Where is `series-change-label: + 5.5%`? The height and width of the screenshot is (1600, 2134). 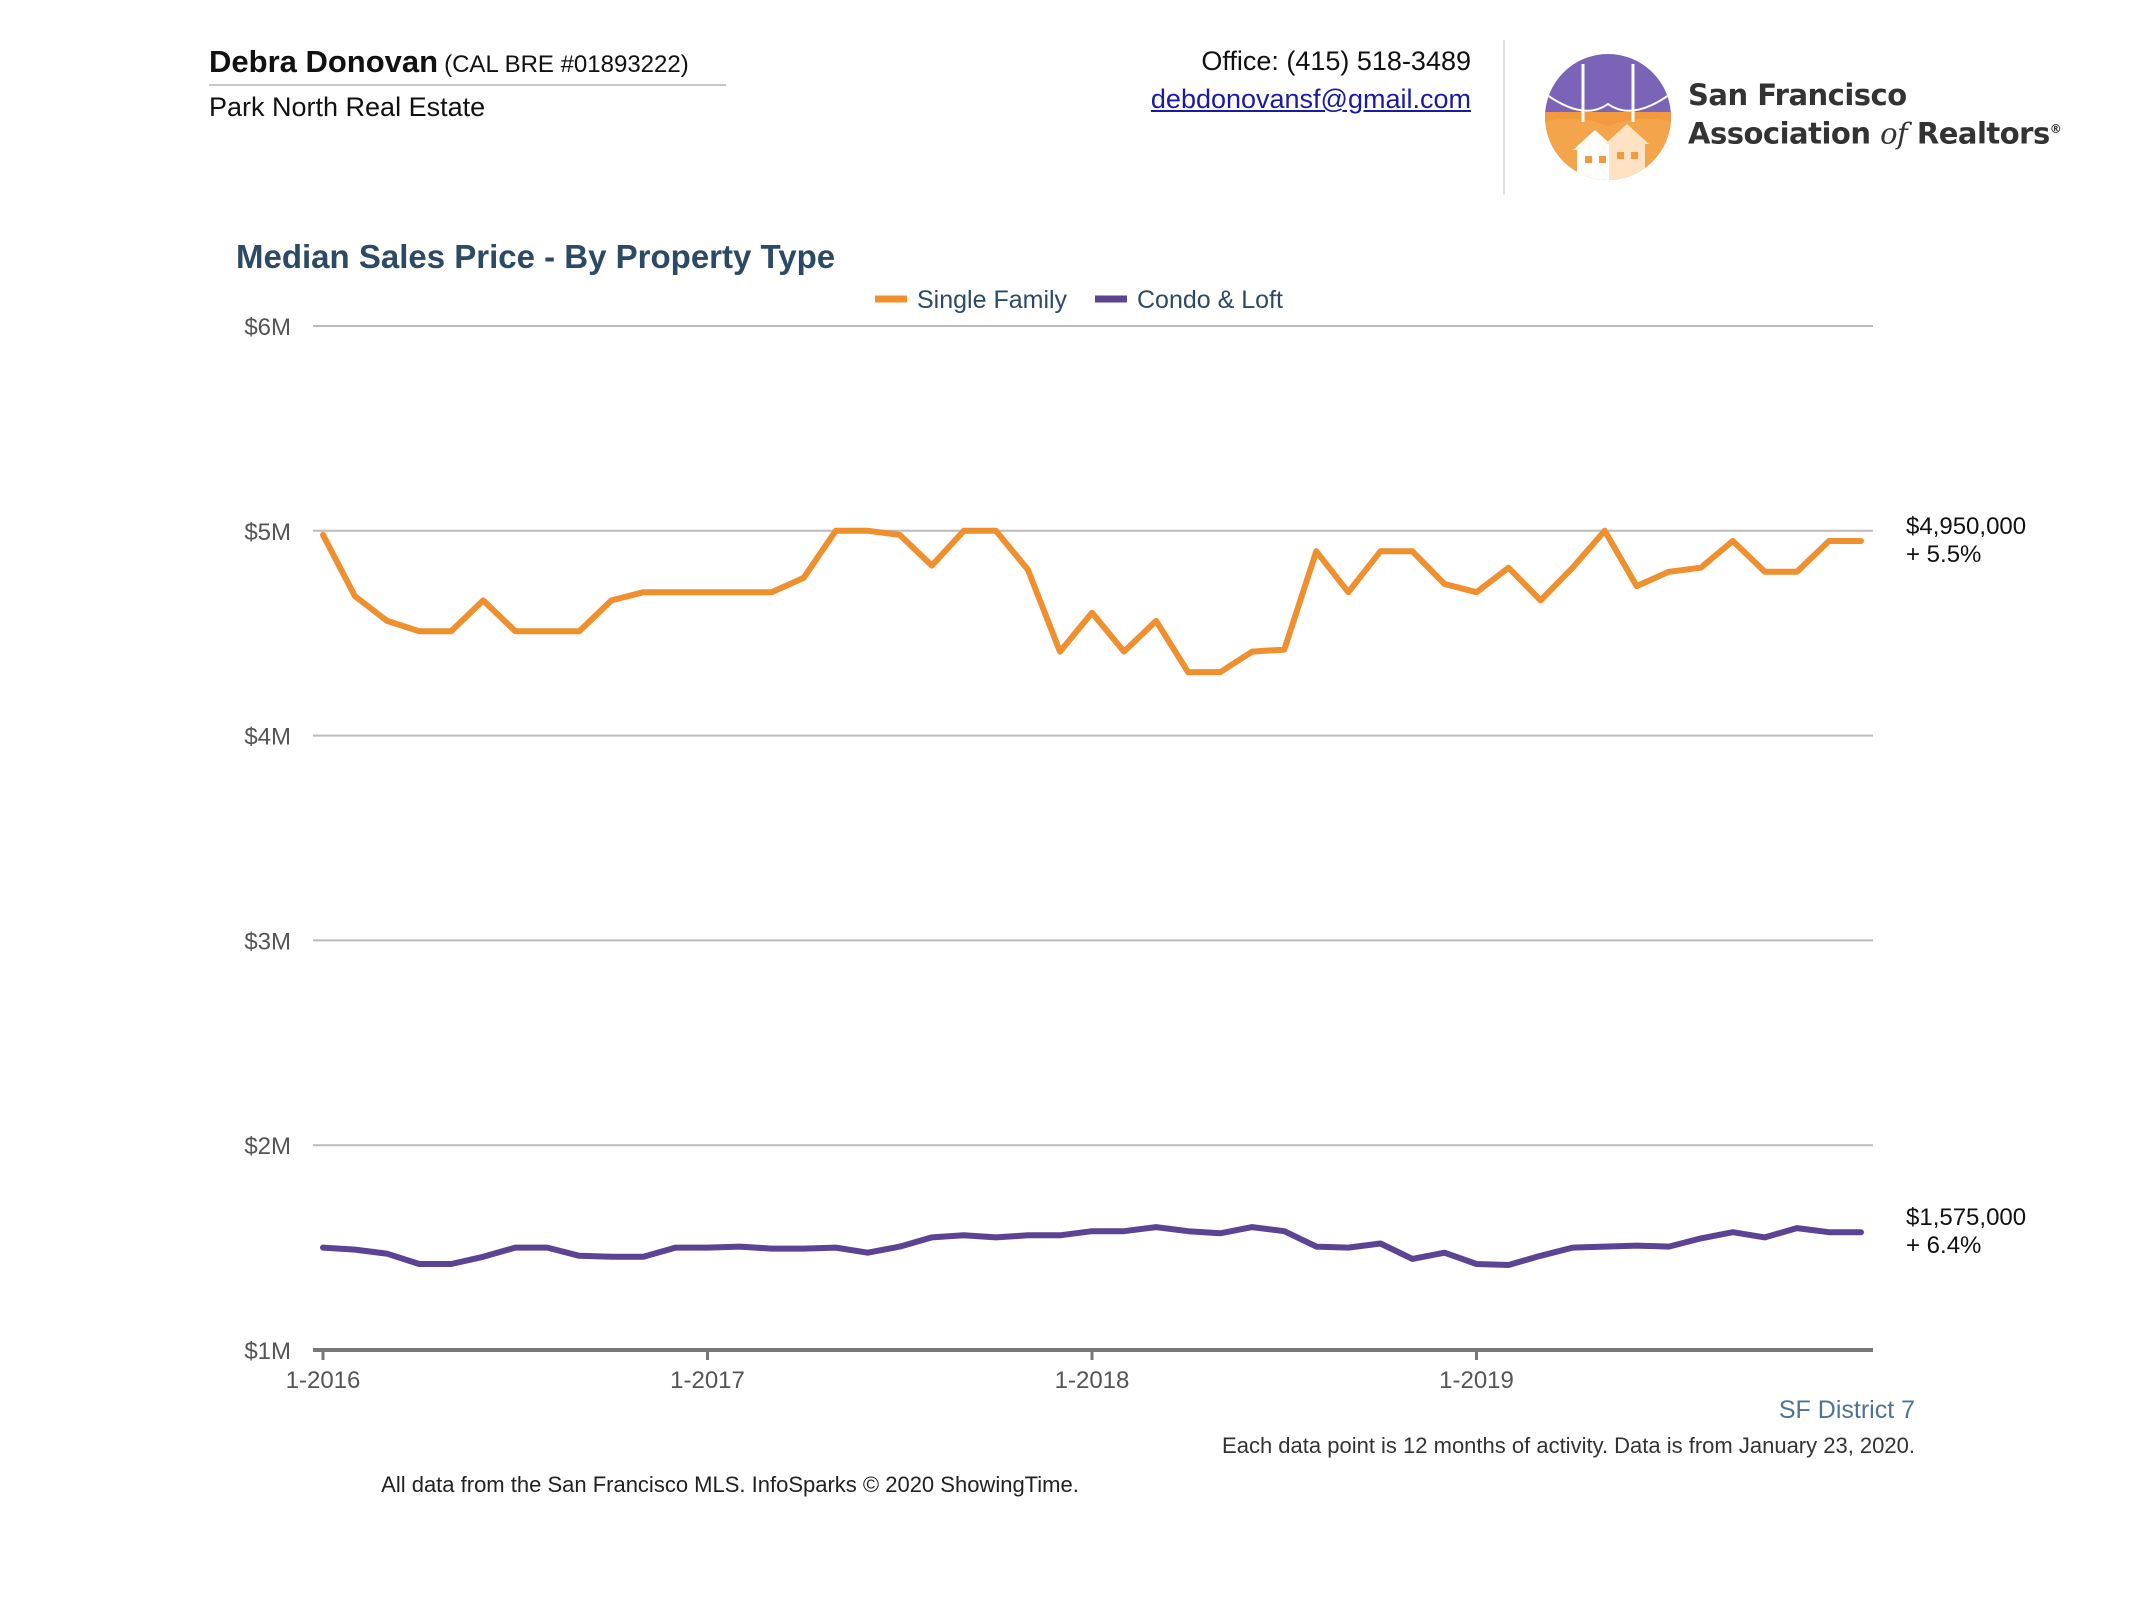 series-change-label: + 5.5% is located at coordinates (1943, 554).